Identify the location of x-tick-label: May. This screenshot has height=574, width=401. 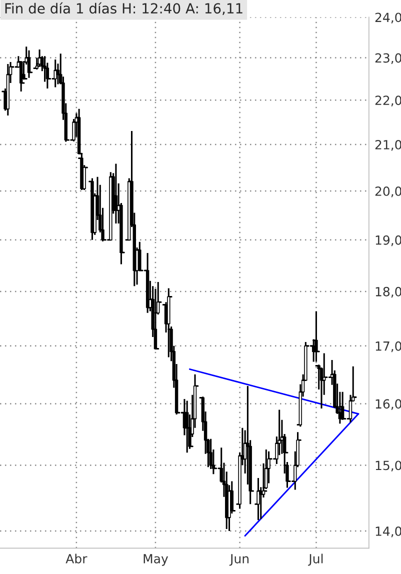
(156, 560).